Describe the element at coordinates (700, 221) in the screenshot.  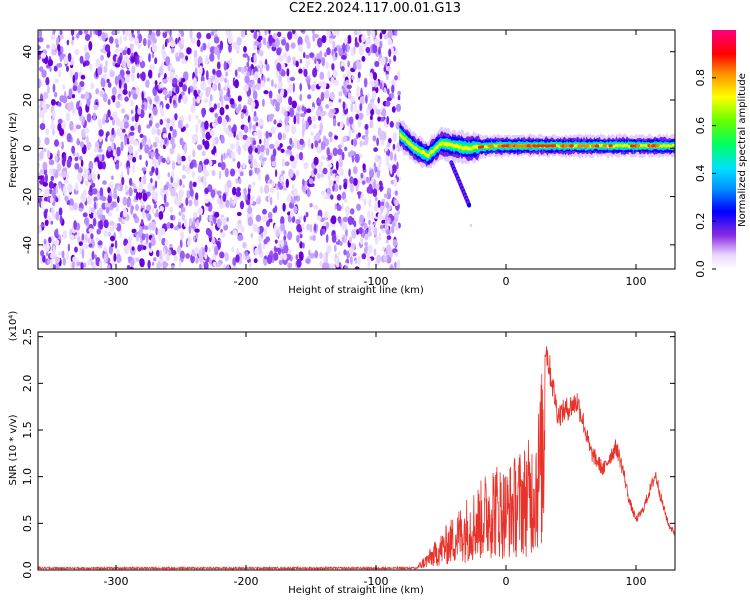
I see `colorbar-tick-label: 0.2` at that location.